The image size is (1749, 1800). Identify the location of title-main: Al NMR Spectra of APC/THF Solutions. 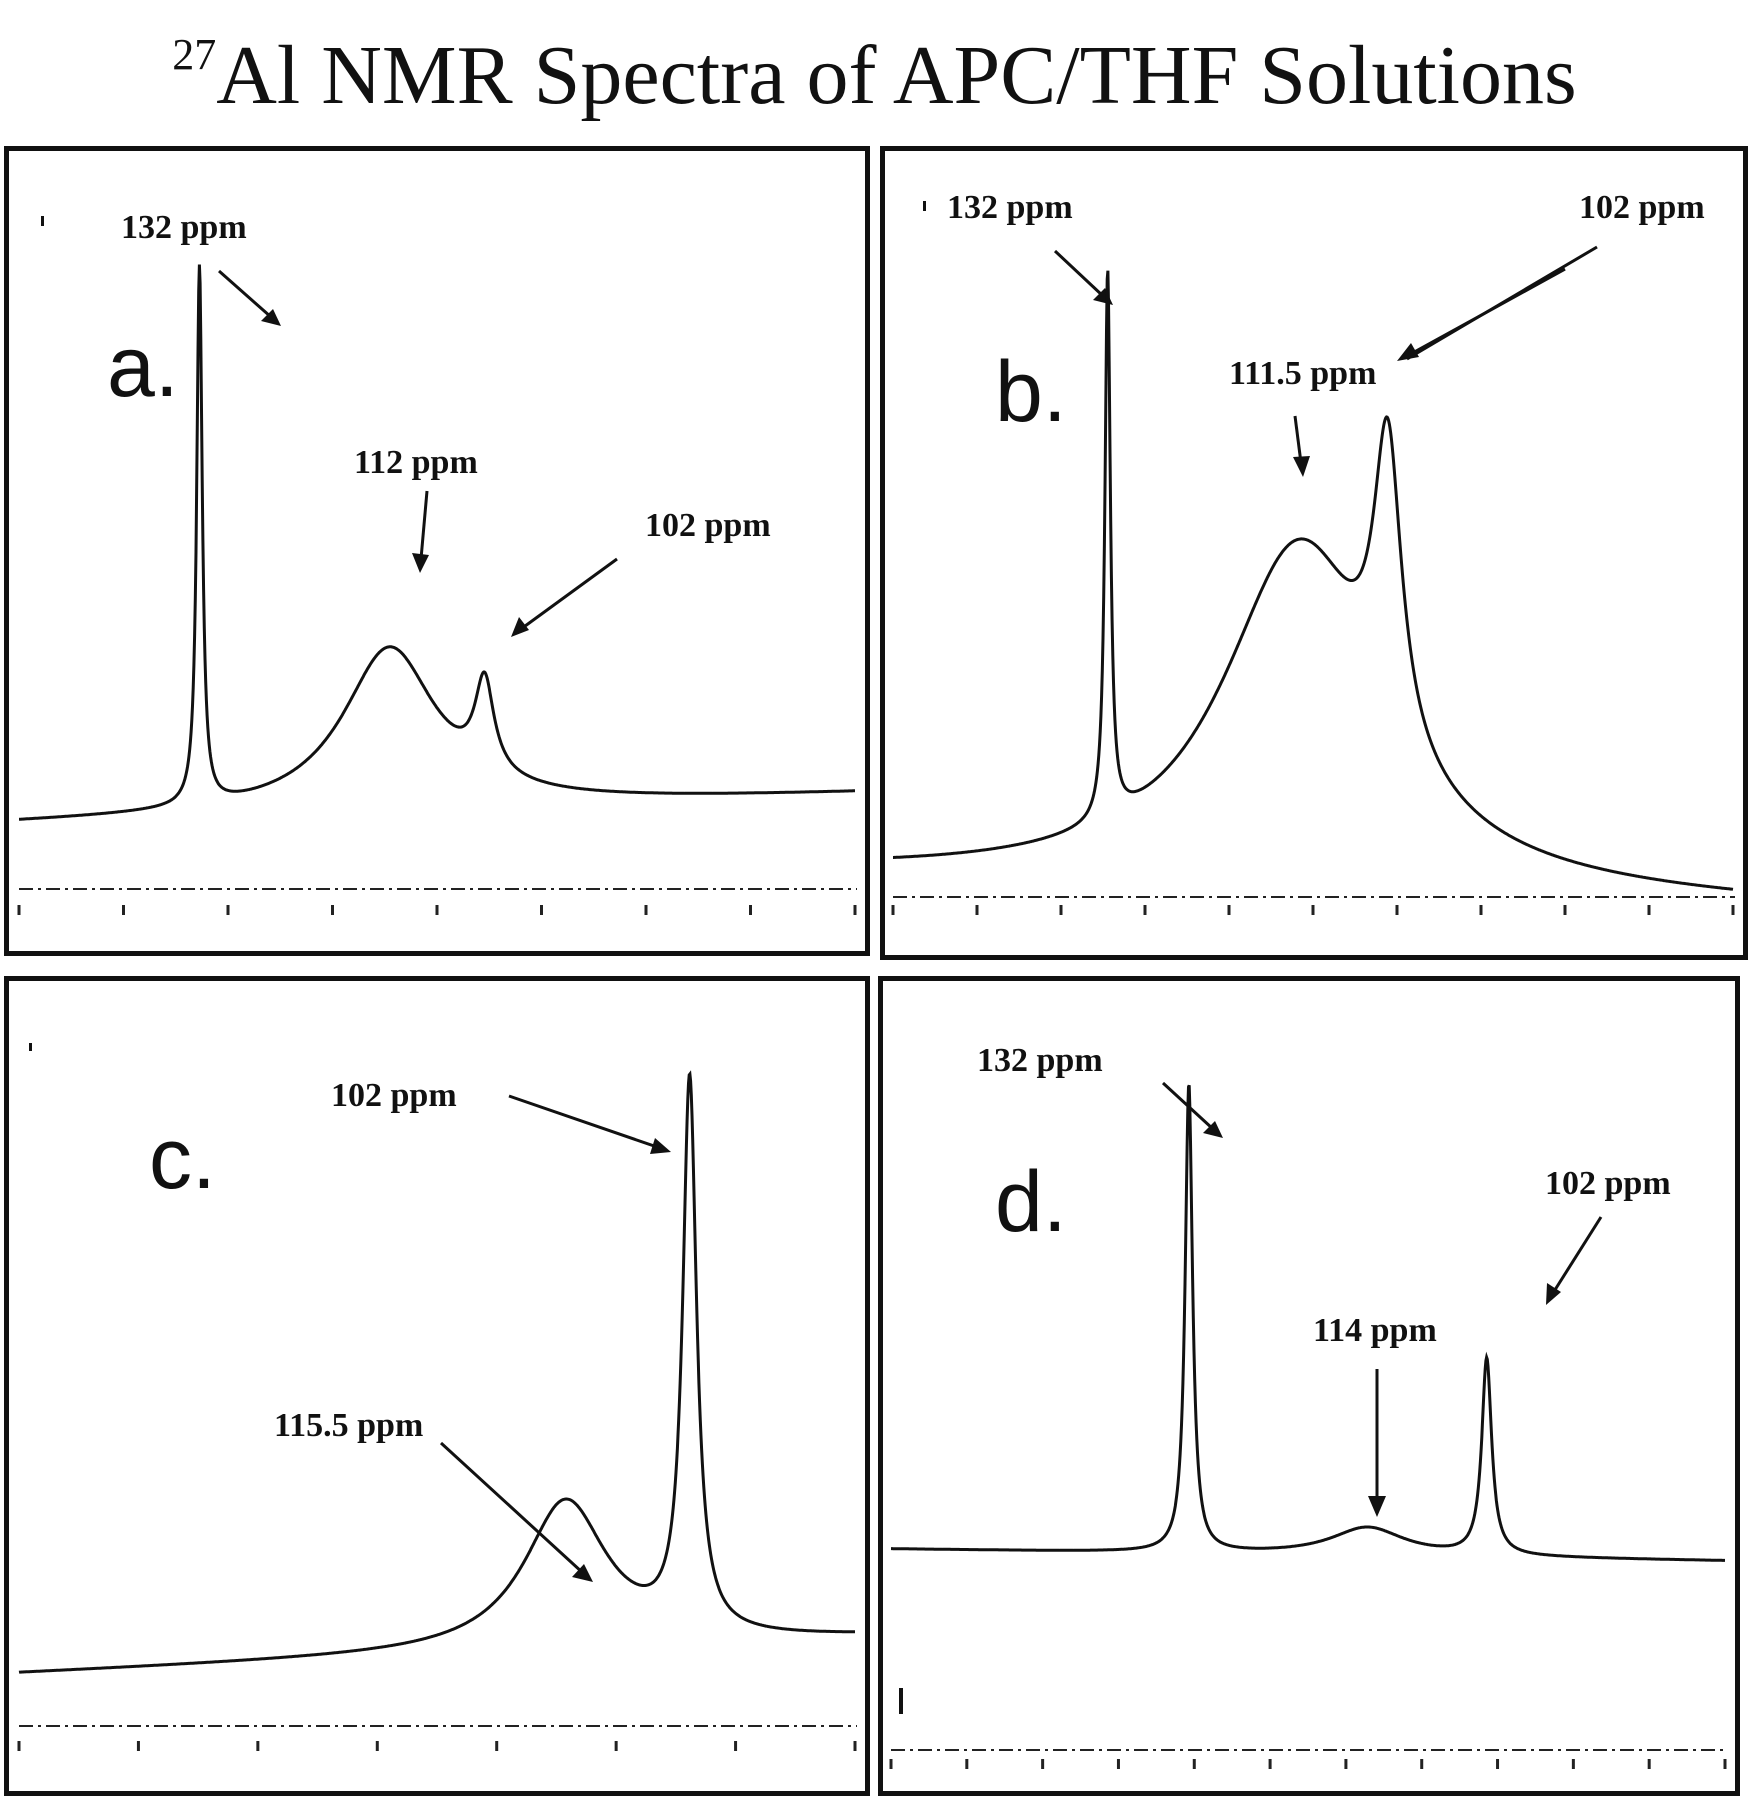
(896, 75).